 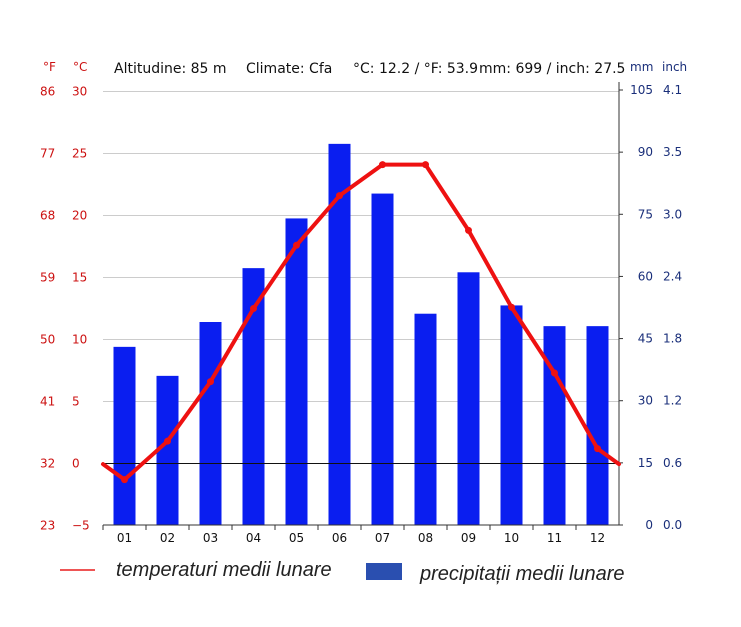 I want to click on x-tick-label: 03, so click(x=210, y=538).